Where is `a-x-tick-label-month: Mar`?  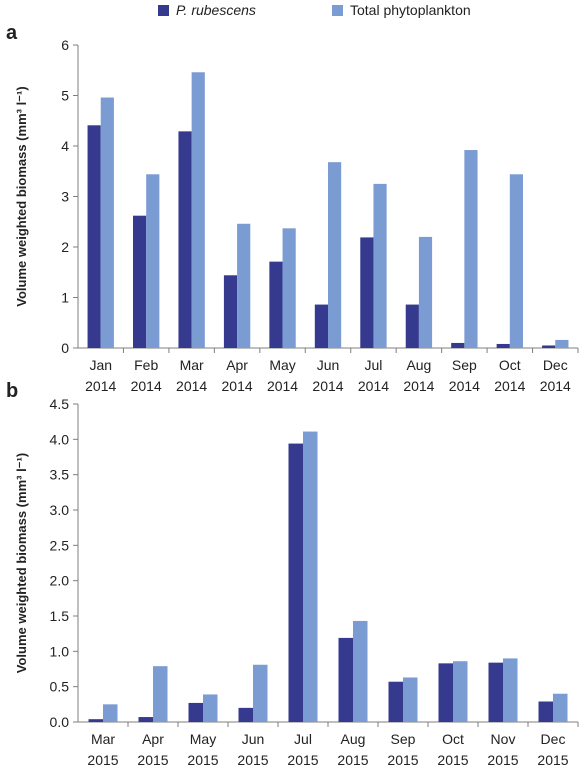
a-x-tick-label-month: Mar is located at coordinates (192, 365).